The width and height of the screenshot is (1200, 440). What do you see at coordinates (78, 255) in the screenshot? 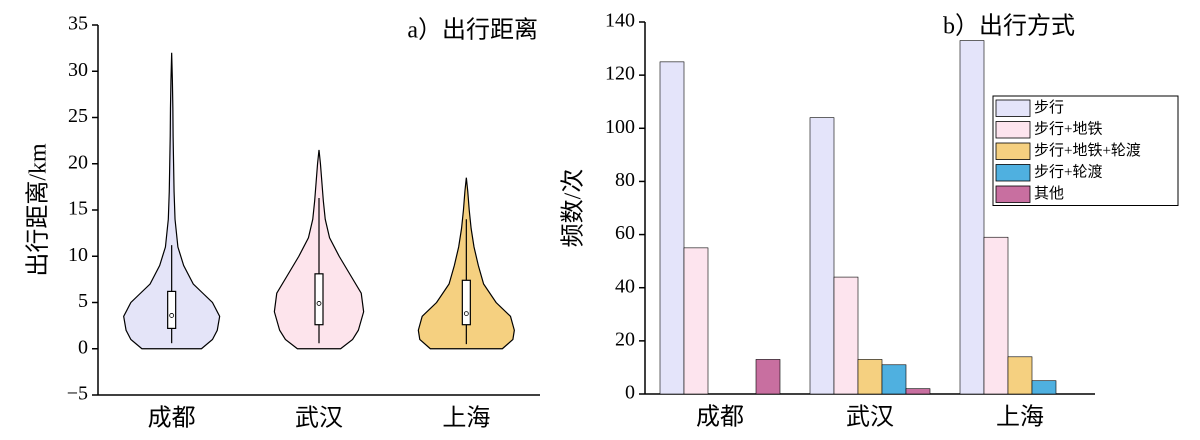
I see `y-tick-label: 10` at bounding box center [78, 255].